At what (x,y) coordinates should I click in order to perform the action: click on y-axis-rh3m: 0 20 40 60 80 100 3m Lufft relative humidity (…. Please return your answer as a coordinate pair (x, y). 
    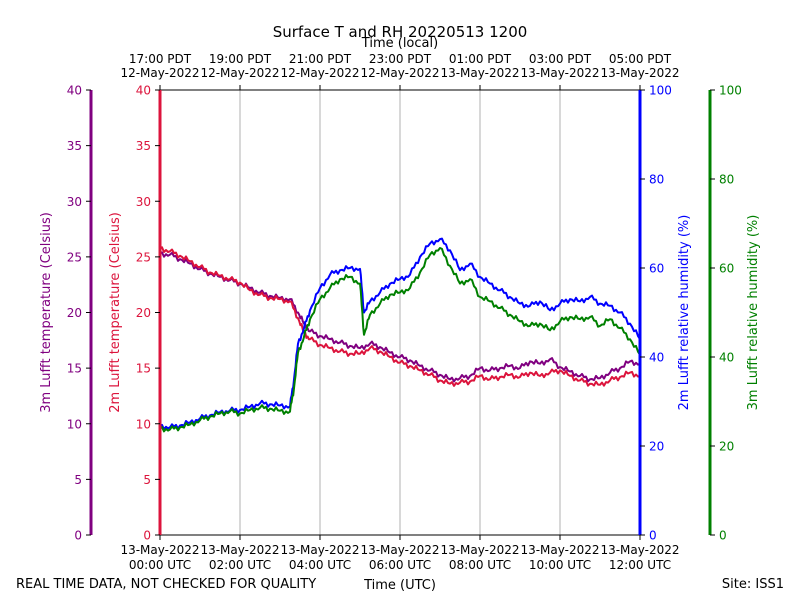
    Looking at the image, I should click on (734, 313).